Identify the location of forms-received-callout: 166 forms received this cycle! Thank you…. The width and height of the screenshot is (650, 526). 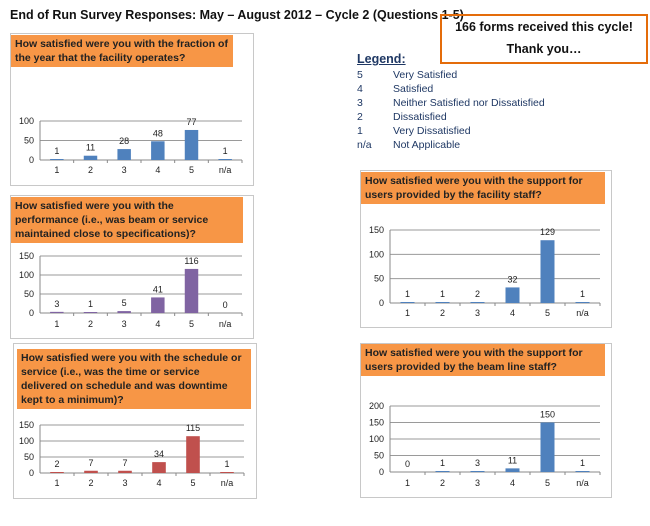
(544, 39).